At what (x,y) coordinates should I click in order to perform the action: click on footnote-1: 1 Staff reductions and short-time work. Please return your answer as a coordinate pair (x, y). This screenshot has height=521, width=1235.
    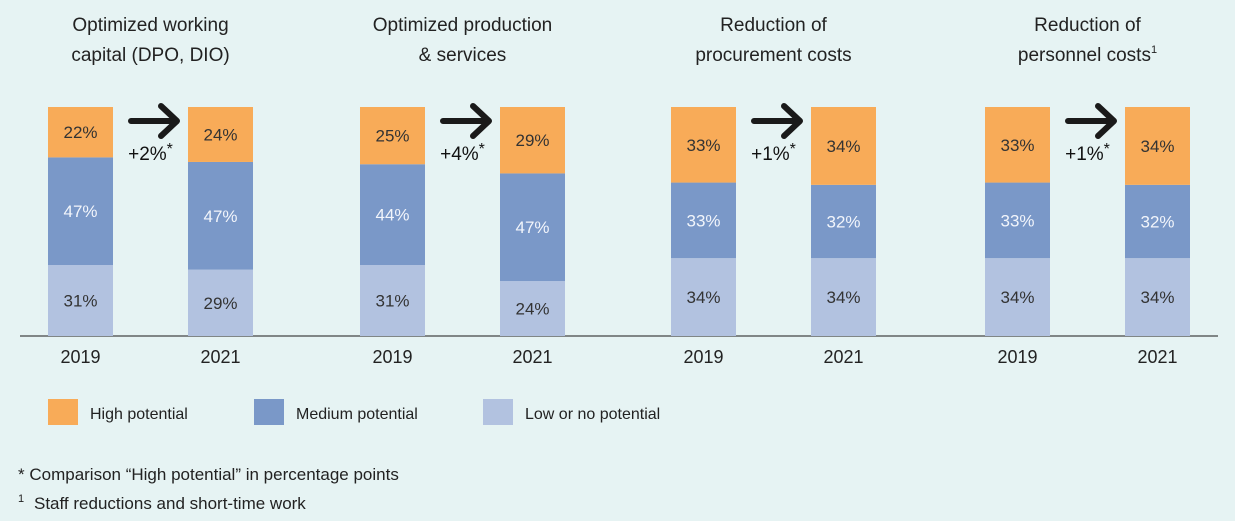
    Looking at the image, I should click on (162, 503).